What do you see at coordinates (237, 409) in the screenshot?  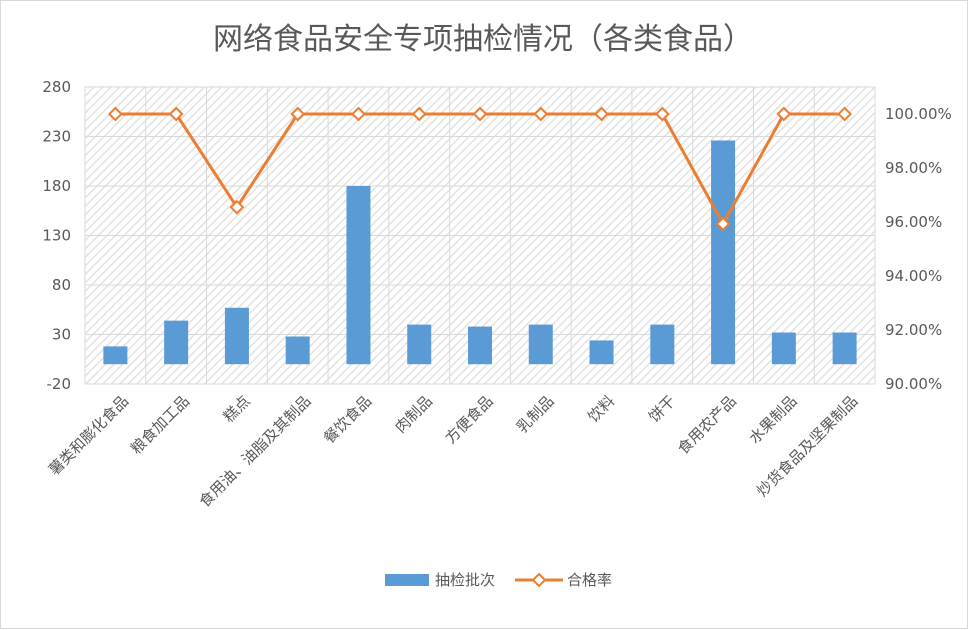 I see `category-label: 糕点` at bounding box center [237, 409].